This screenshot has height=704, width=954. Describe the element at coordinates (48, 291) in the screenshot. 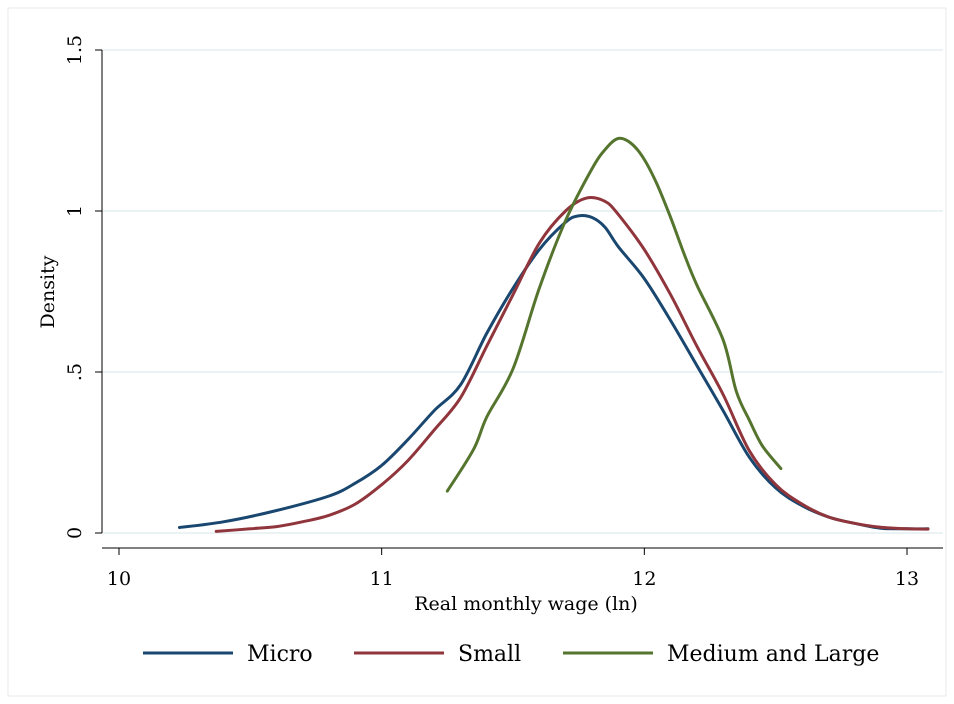

I see `y-axis-title: Density` at that location.